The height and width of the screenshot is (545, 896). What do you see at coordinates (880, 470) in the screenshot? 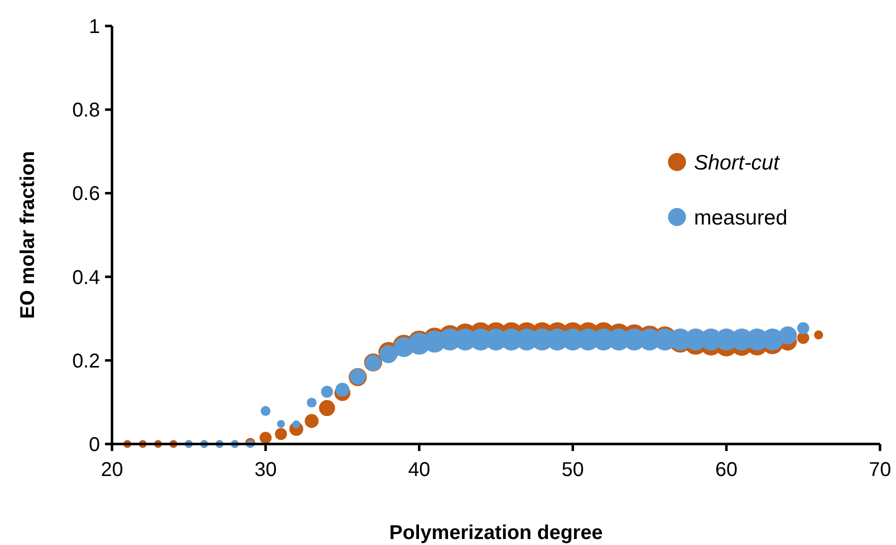
I see `x-tick-label: 70` at bounding box center [880, 470].